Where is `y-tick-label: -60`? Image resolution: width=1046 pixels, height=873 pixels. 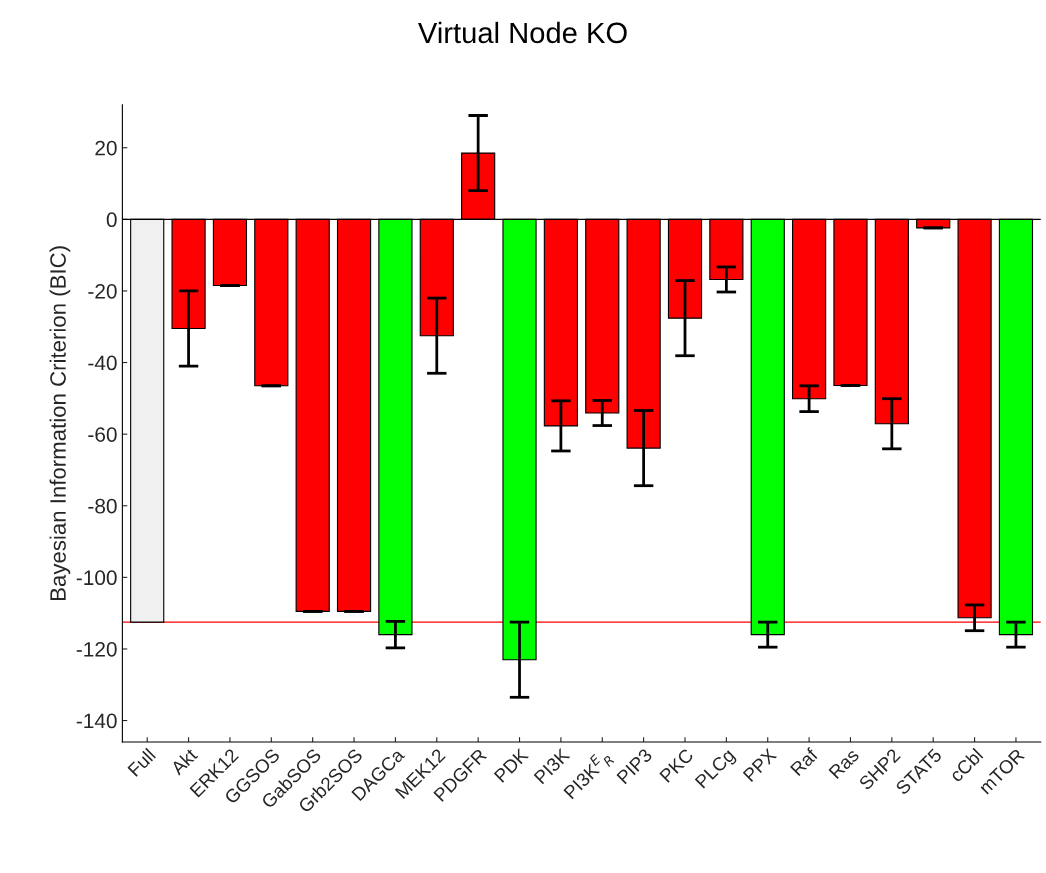 y-tick-label: -60 is located at coordinates (102, 434).